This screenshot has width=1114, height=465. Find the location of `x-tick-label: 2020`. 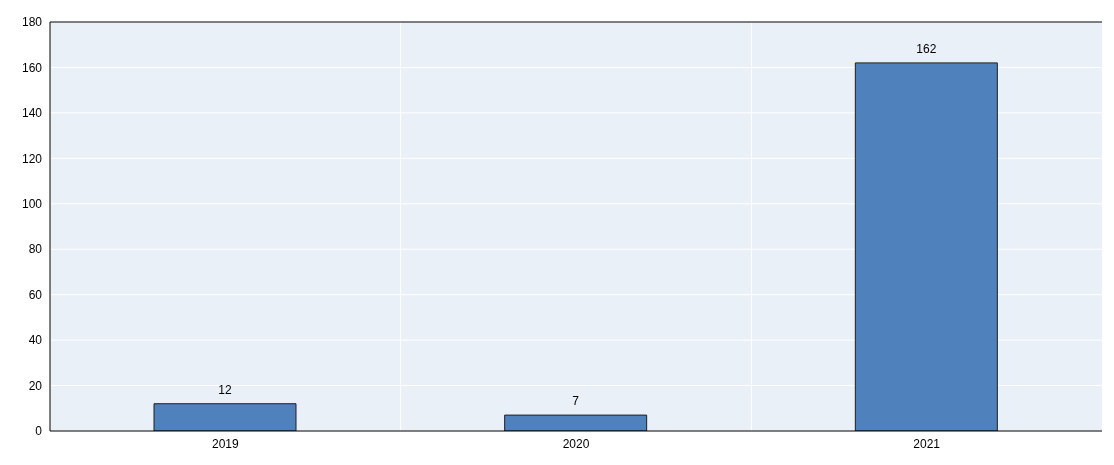

x-tick-label: 2020 is located at coordinates (576, 443).